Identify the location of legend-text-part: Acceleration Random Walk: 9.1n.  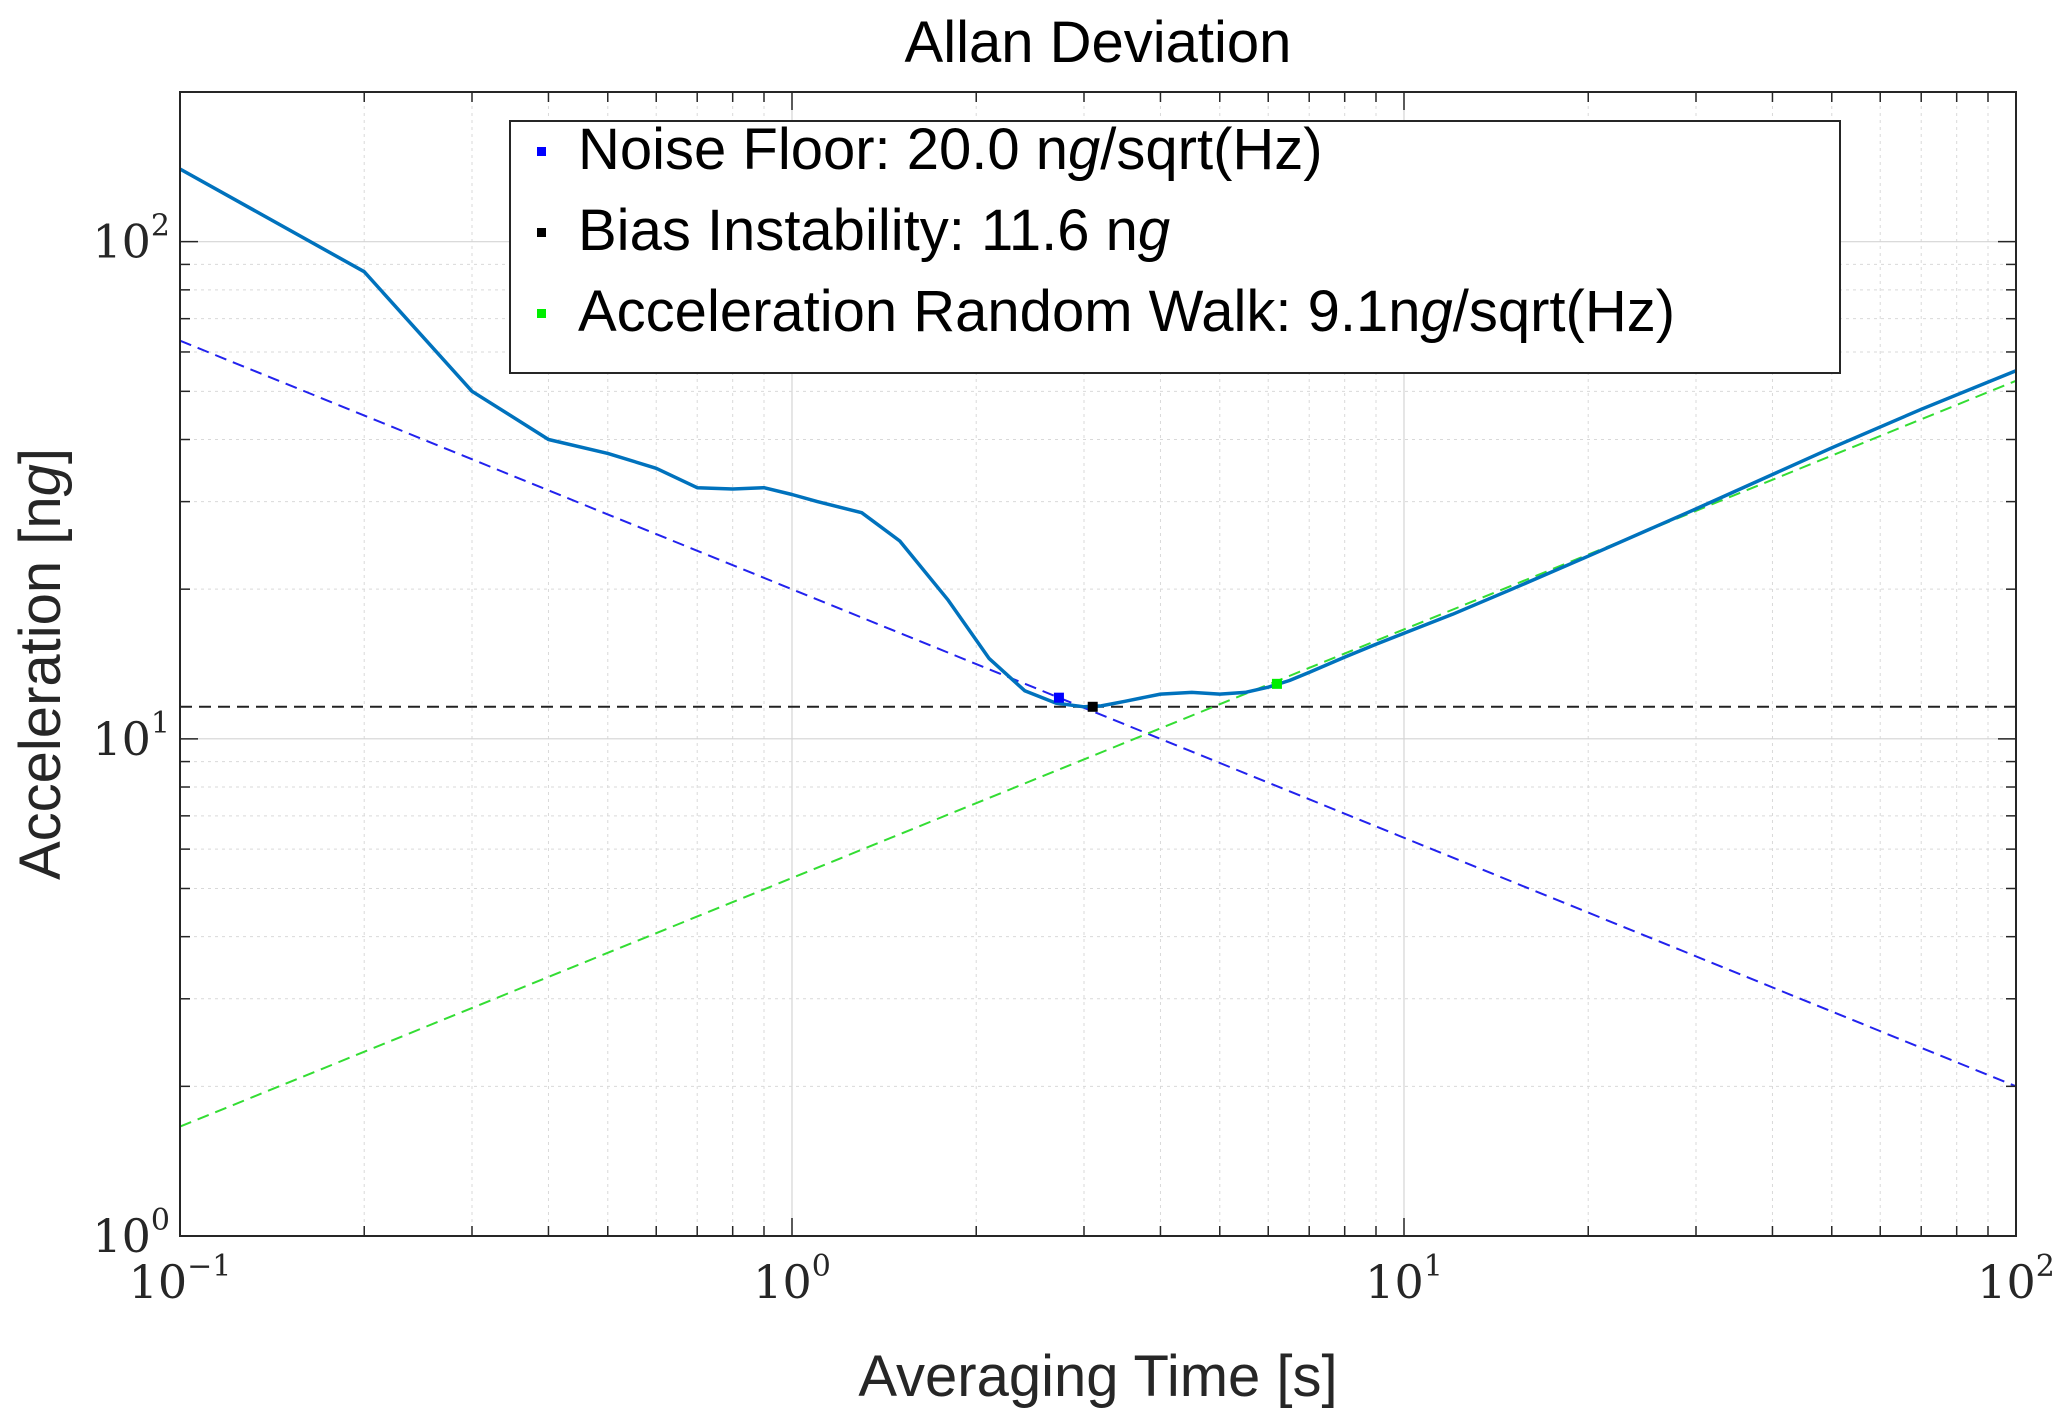
(999, 311).